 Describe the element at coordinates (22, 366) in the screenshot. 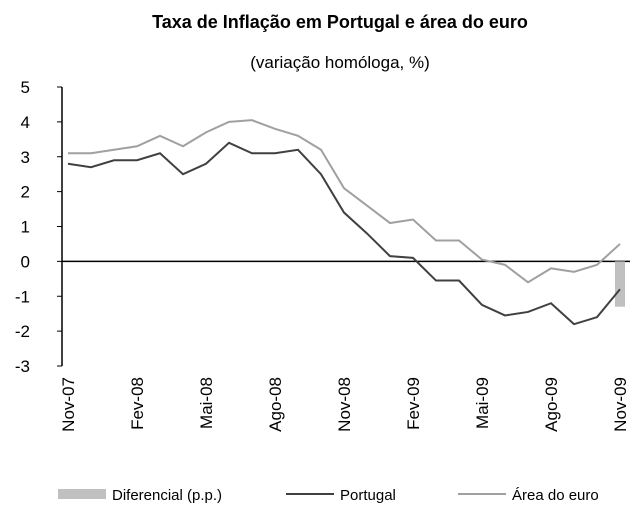

I see `y-tick-label: -3` at that location.